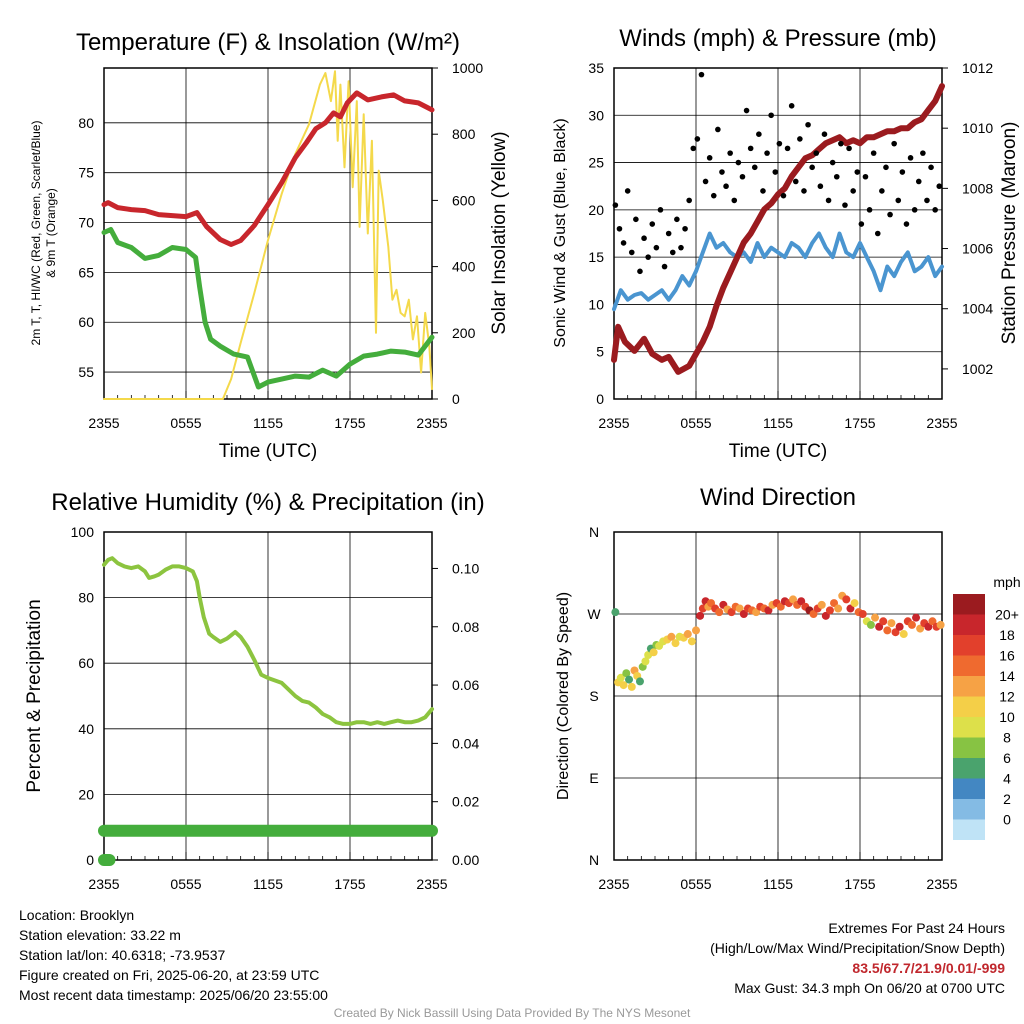  Describe the element at coordinates (977, 309) in the screenshot. I see `y2-tick-label: 1004` at that location.